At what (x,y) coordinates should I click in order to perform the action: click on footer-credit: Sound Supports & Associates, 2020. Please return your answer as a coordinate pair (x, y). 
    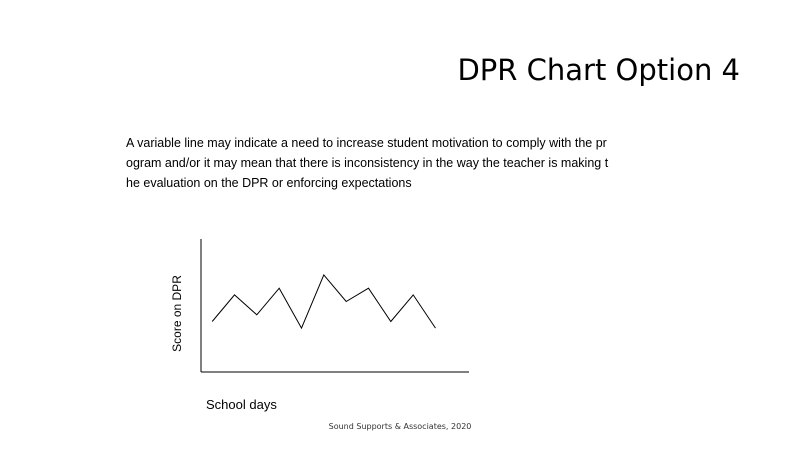
    Looking at the image, I should click on (400, 426).